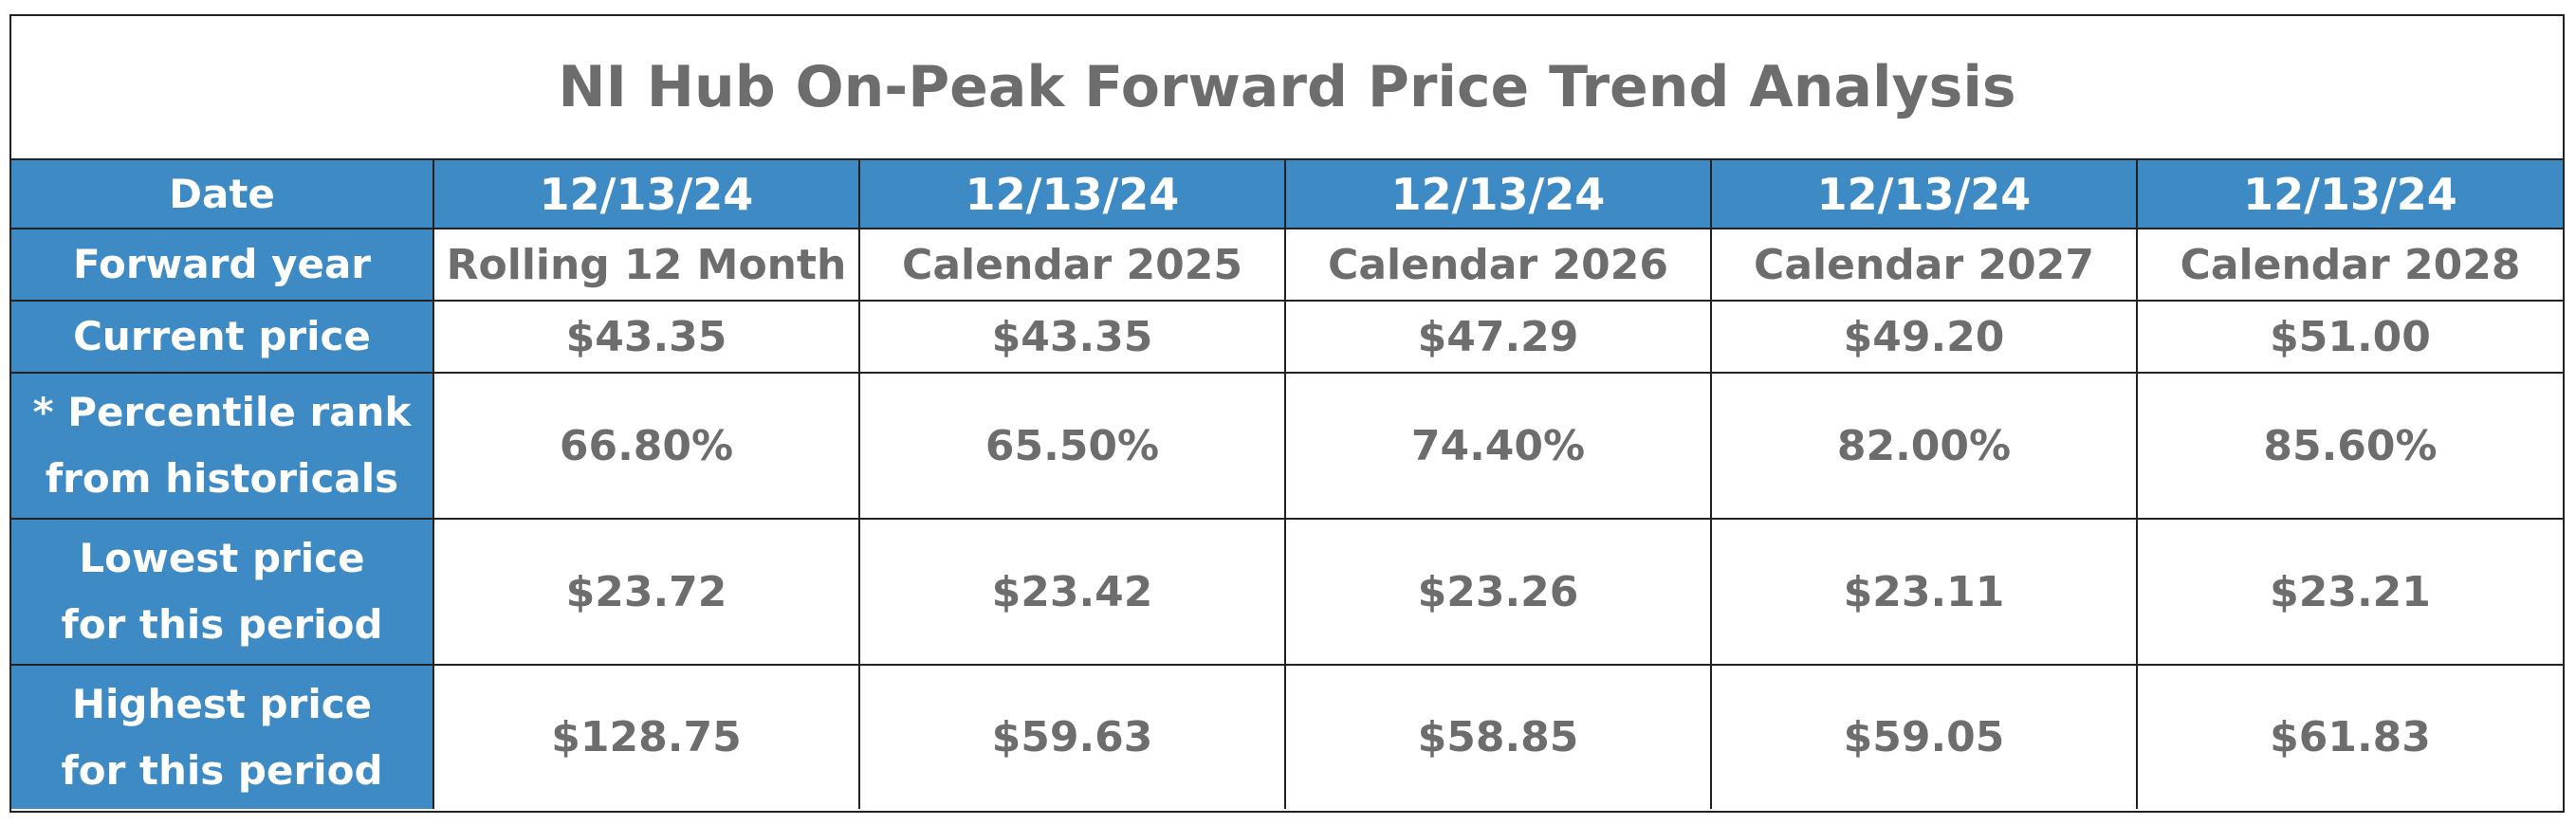 The height and width of the screenshot is (825, 2576). I want to click on lowest-price-cell: $23.21, so click(2349, 592).